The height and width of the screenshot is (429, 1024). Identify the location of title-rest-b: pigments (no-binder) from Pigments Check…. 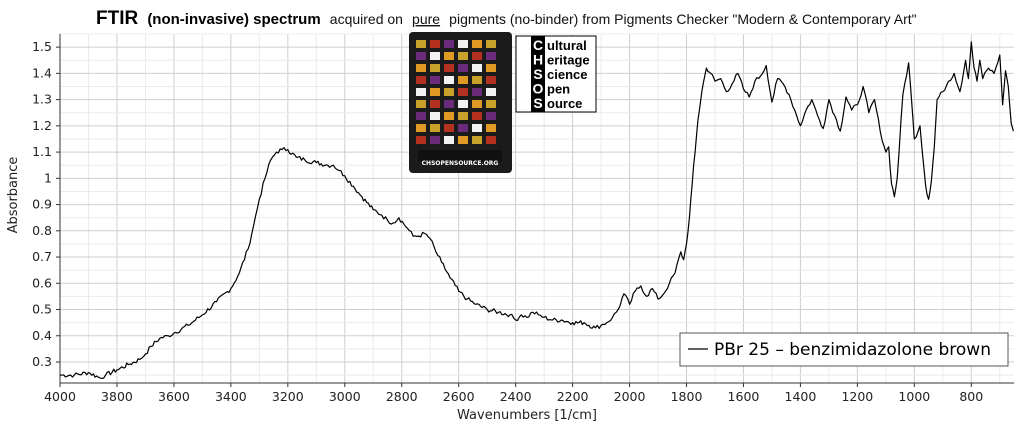
(682, 19).